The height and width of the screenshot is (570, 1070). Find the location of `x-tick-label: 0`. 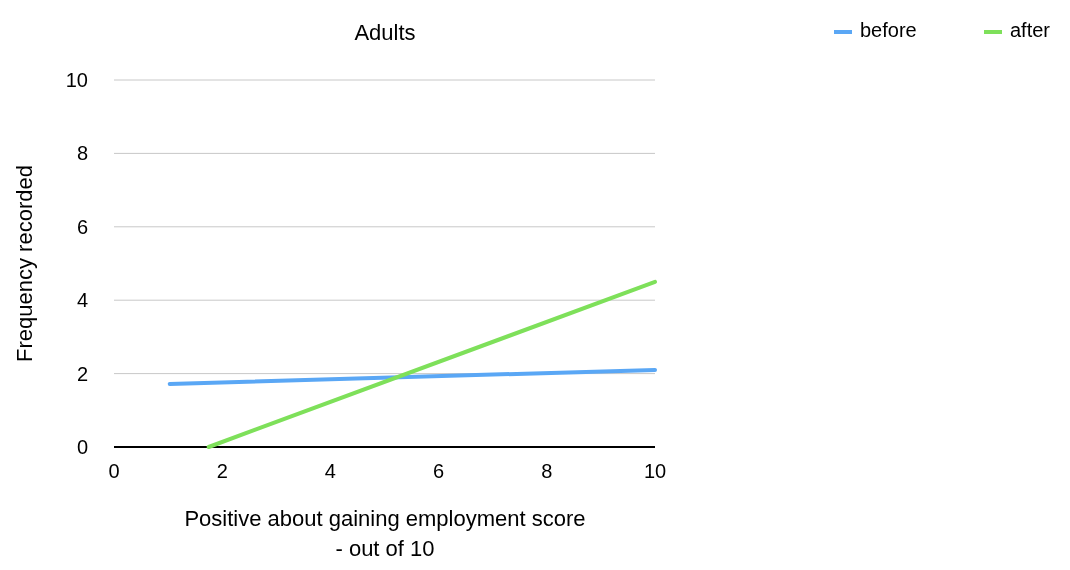

x-tick-label: 0 is located at coordinates (114, 471).